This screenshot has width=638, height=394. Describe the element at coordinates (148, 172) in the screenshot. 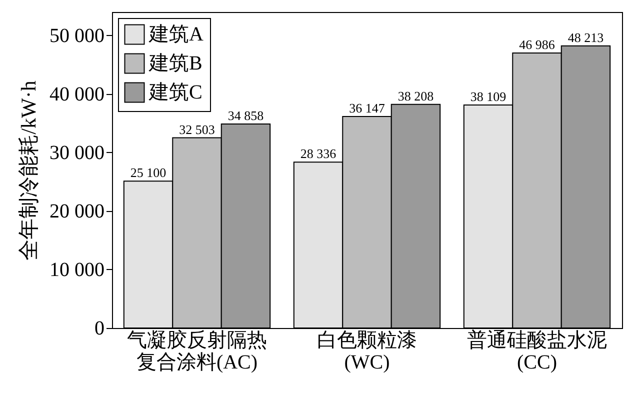

I see `data-label: 25 100` at that location.